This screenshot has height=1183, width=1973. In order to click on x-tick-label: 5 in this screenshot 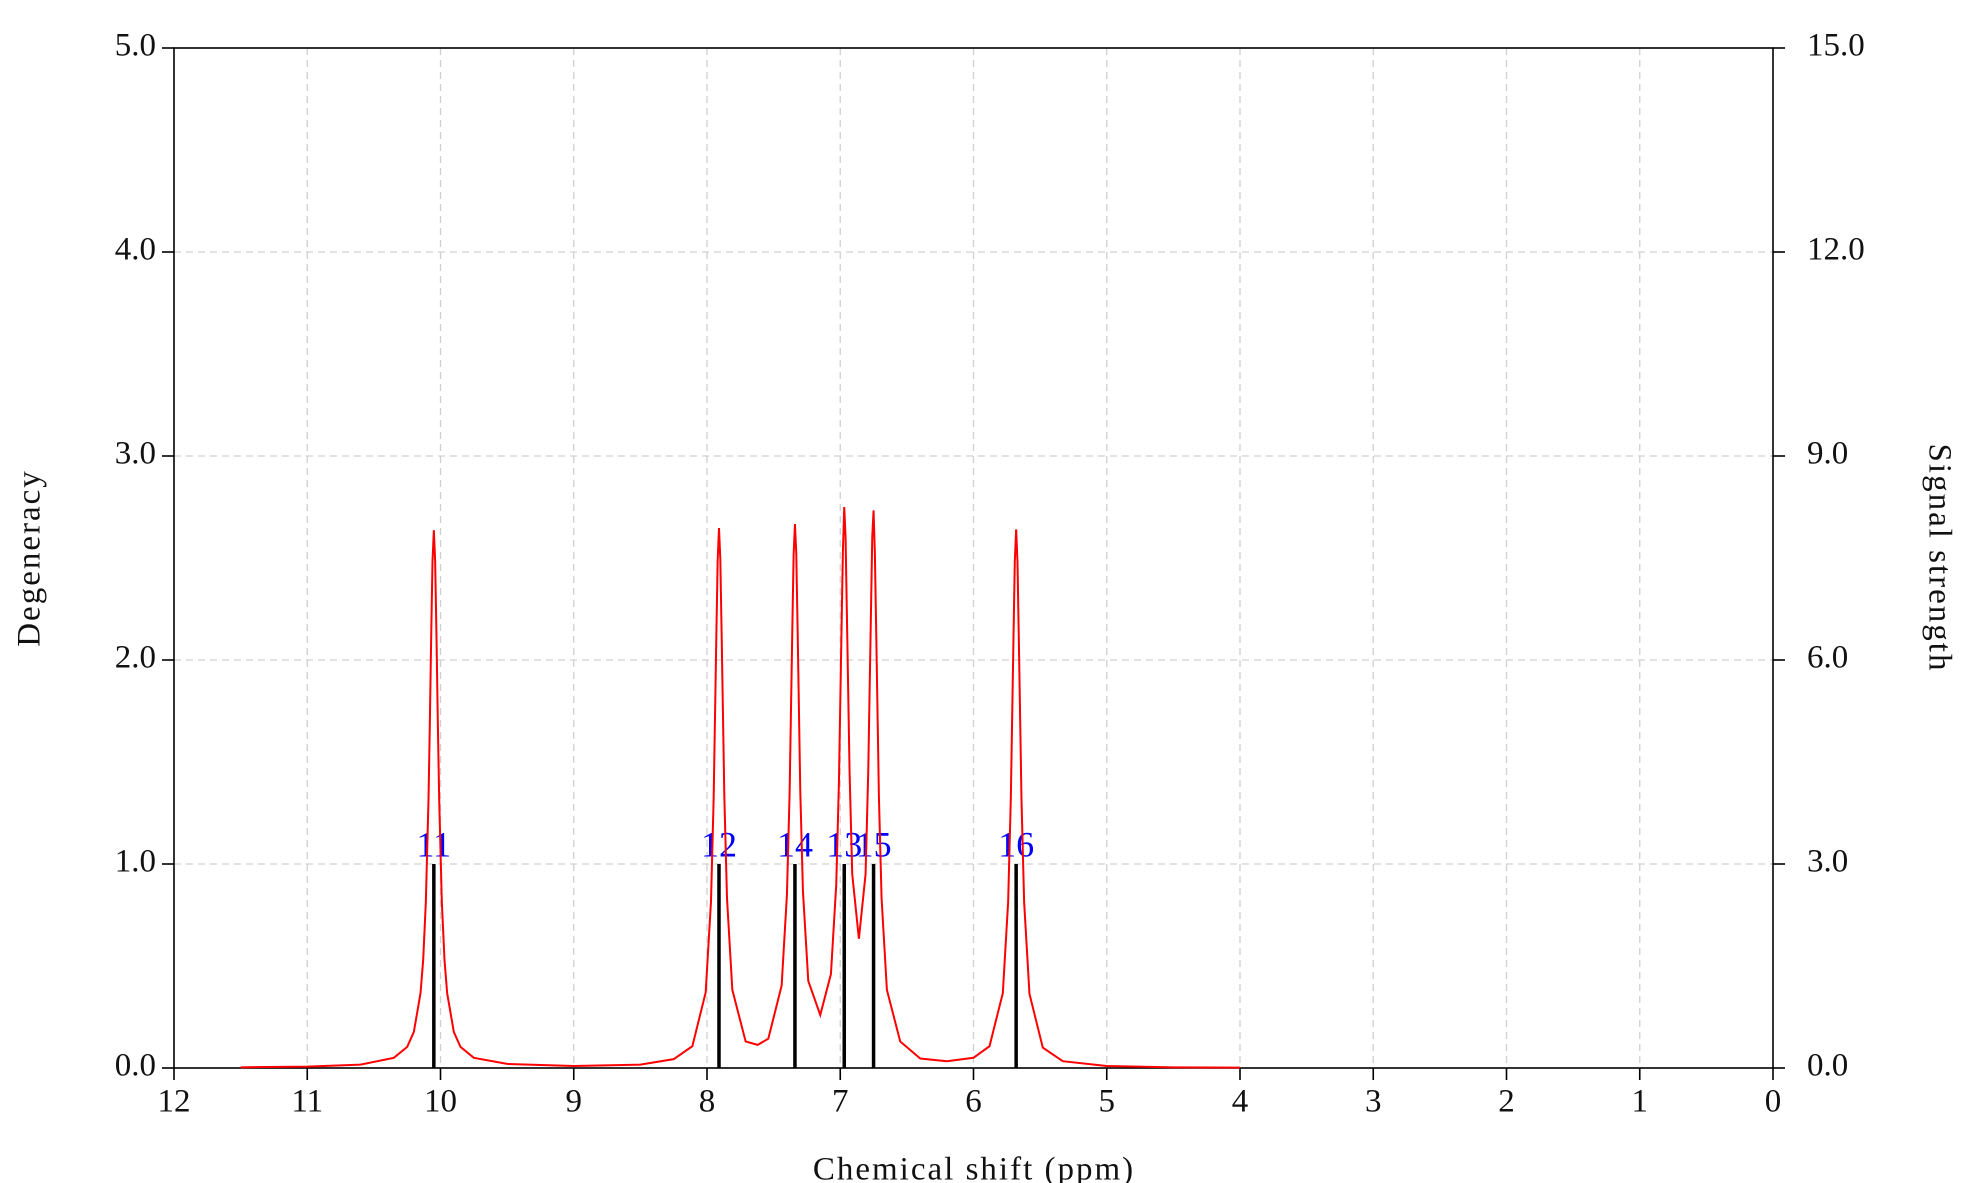, I will do `click(1107, 1102)`.